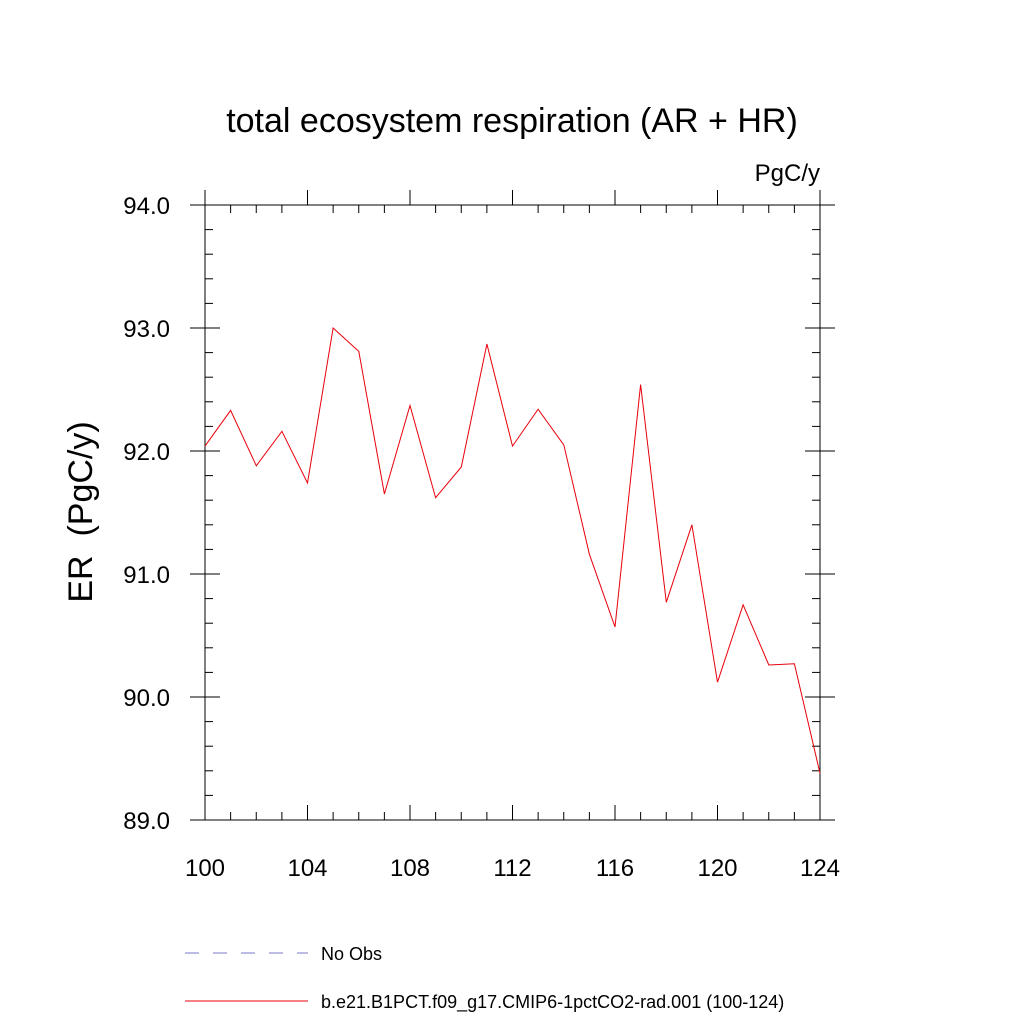 The width and height of the screenshot is (1024, 1024). Describe the element at coordinates (410, 868) in the screenshot. I see `x-tick-label: 108` at that location.